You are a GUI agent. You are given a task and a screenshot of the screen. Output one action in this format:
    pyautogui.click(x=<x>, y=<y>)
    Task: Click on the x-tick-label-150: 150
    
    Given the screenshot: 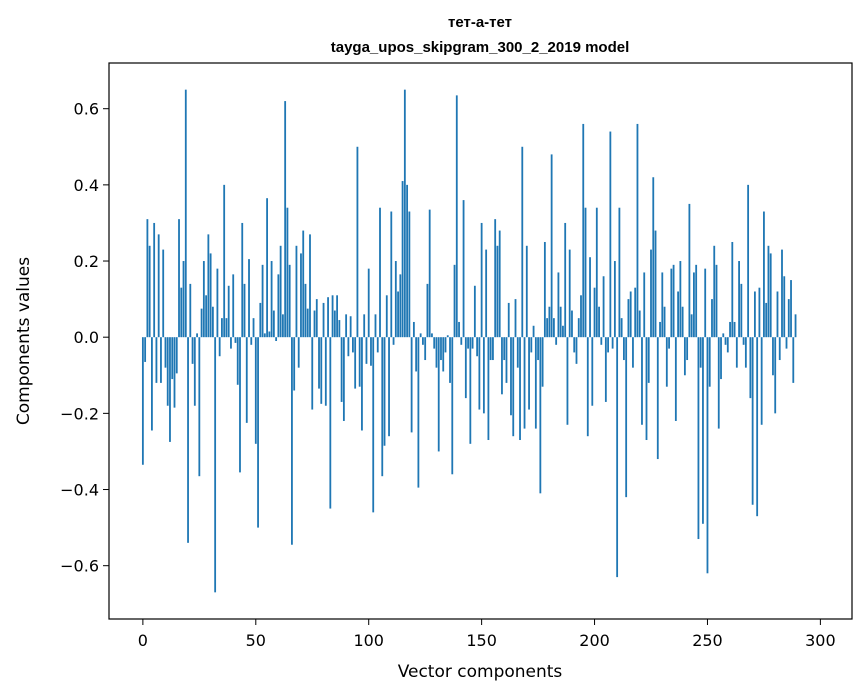 What is the action you would take?
    pyautogui.click(x=481, y=640)
    